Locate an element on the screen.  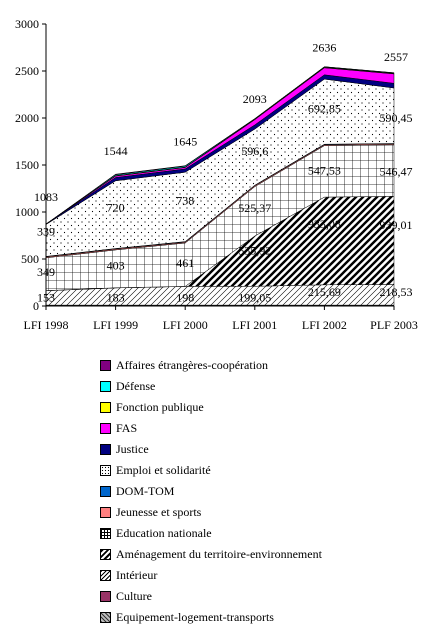
y-tick-label: 2000 is located at coordinates (27, 118).